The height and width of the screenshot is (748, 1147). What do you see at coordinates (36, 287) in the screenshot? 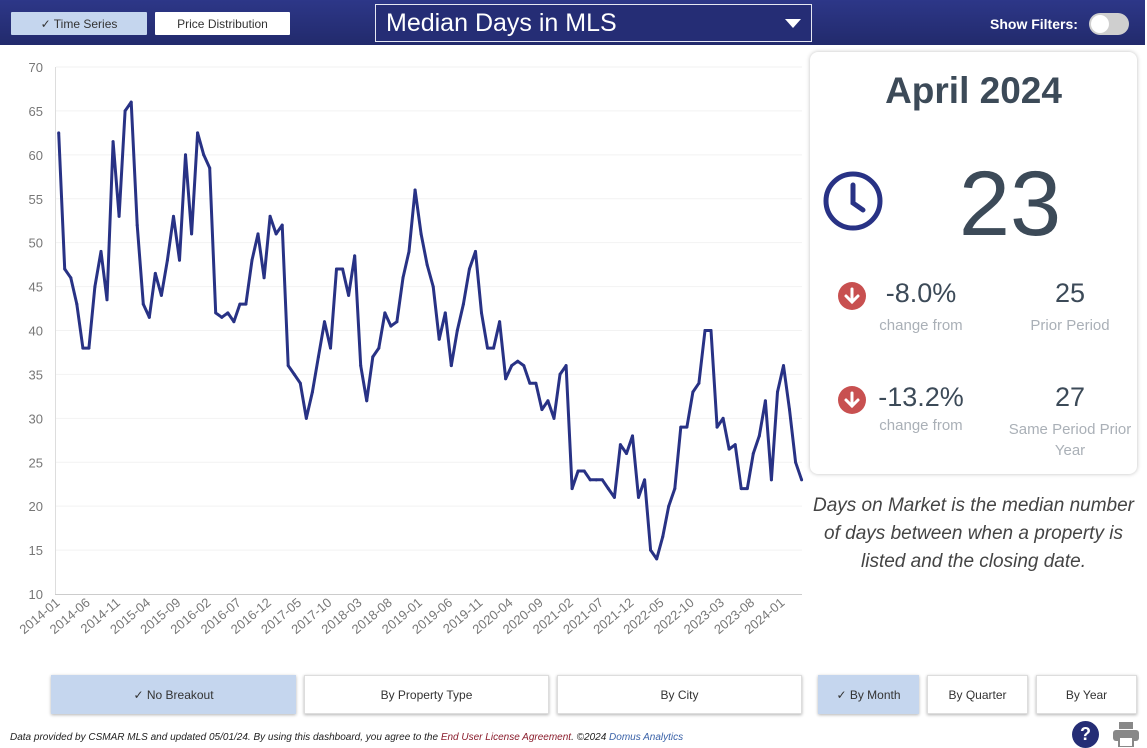
I see `y-tick-label: 45` at bounding box center [36, 287].